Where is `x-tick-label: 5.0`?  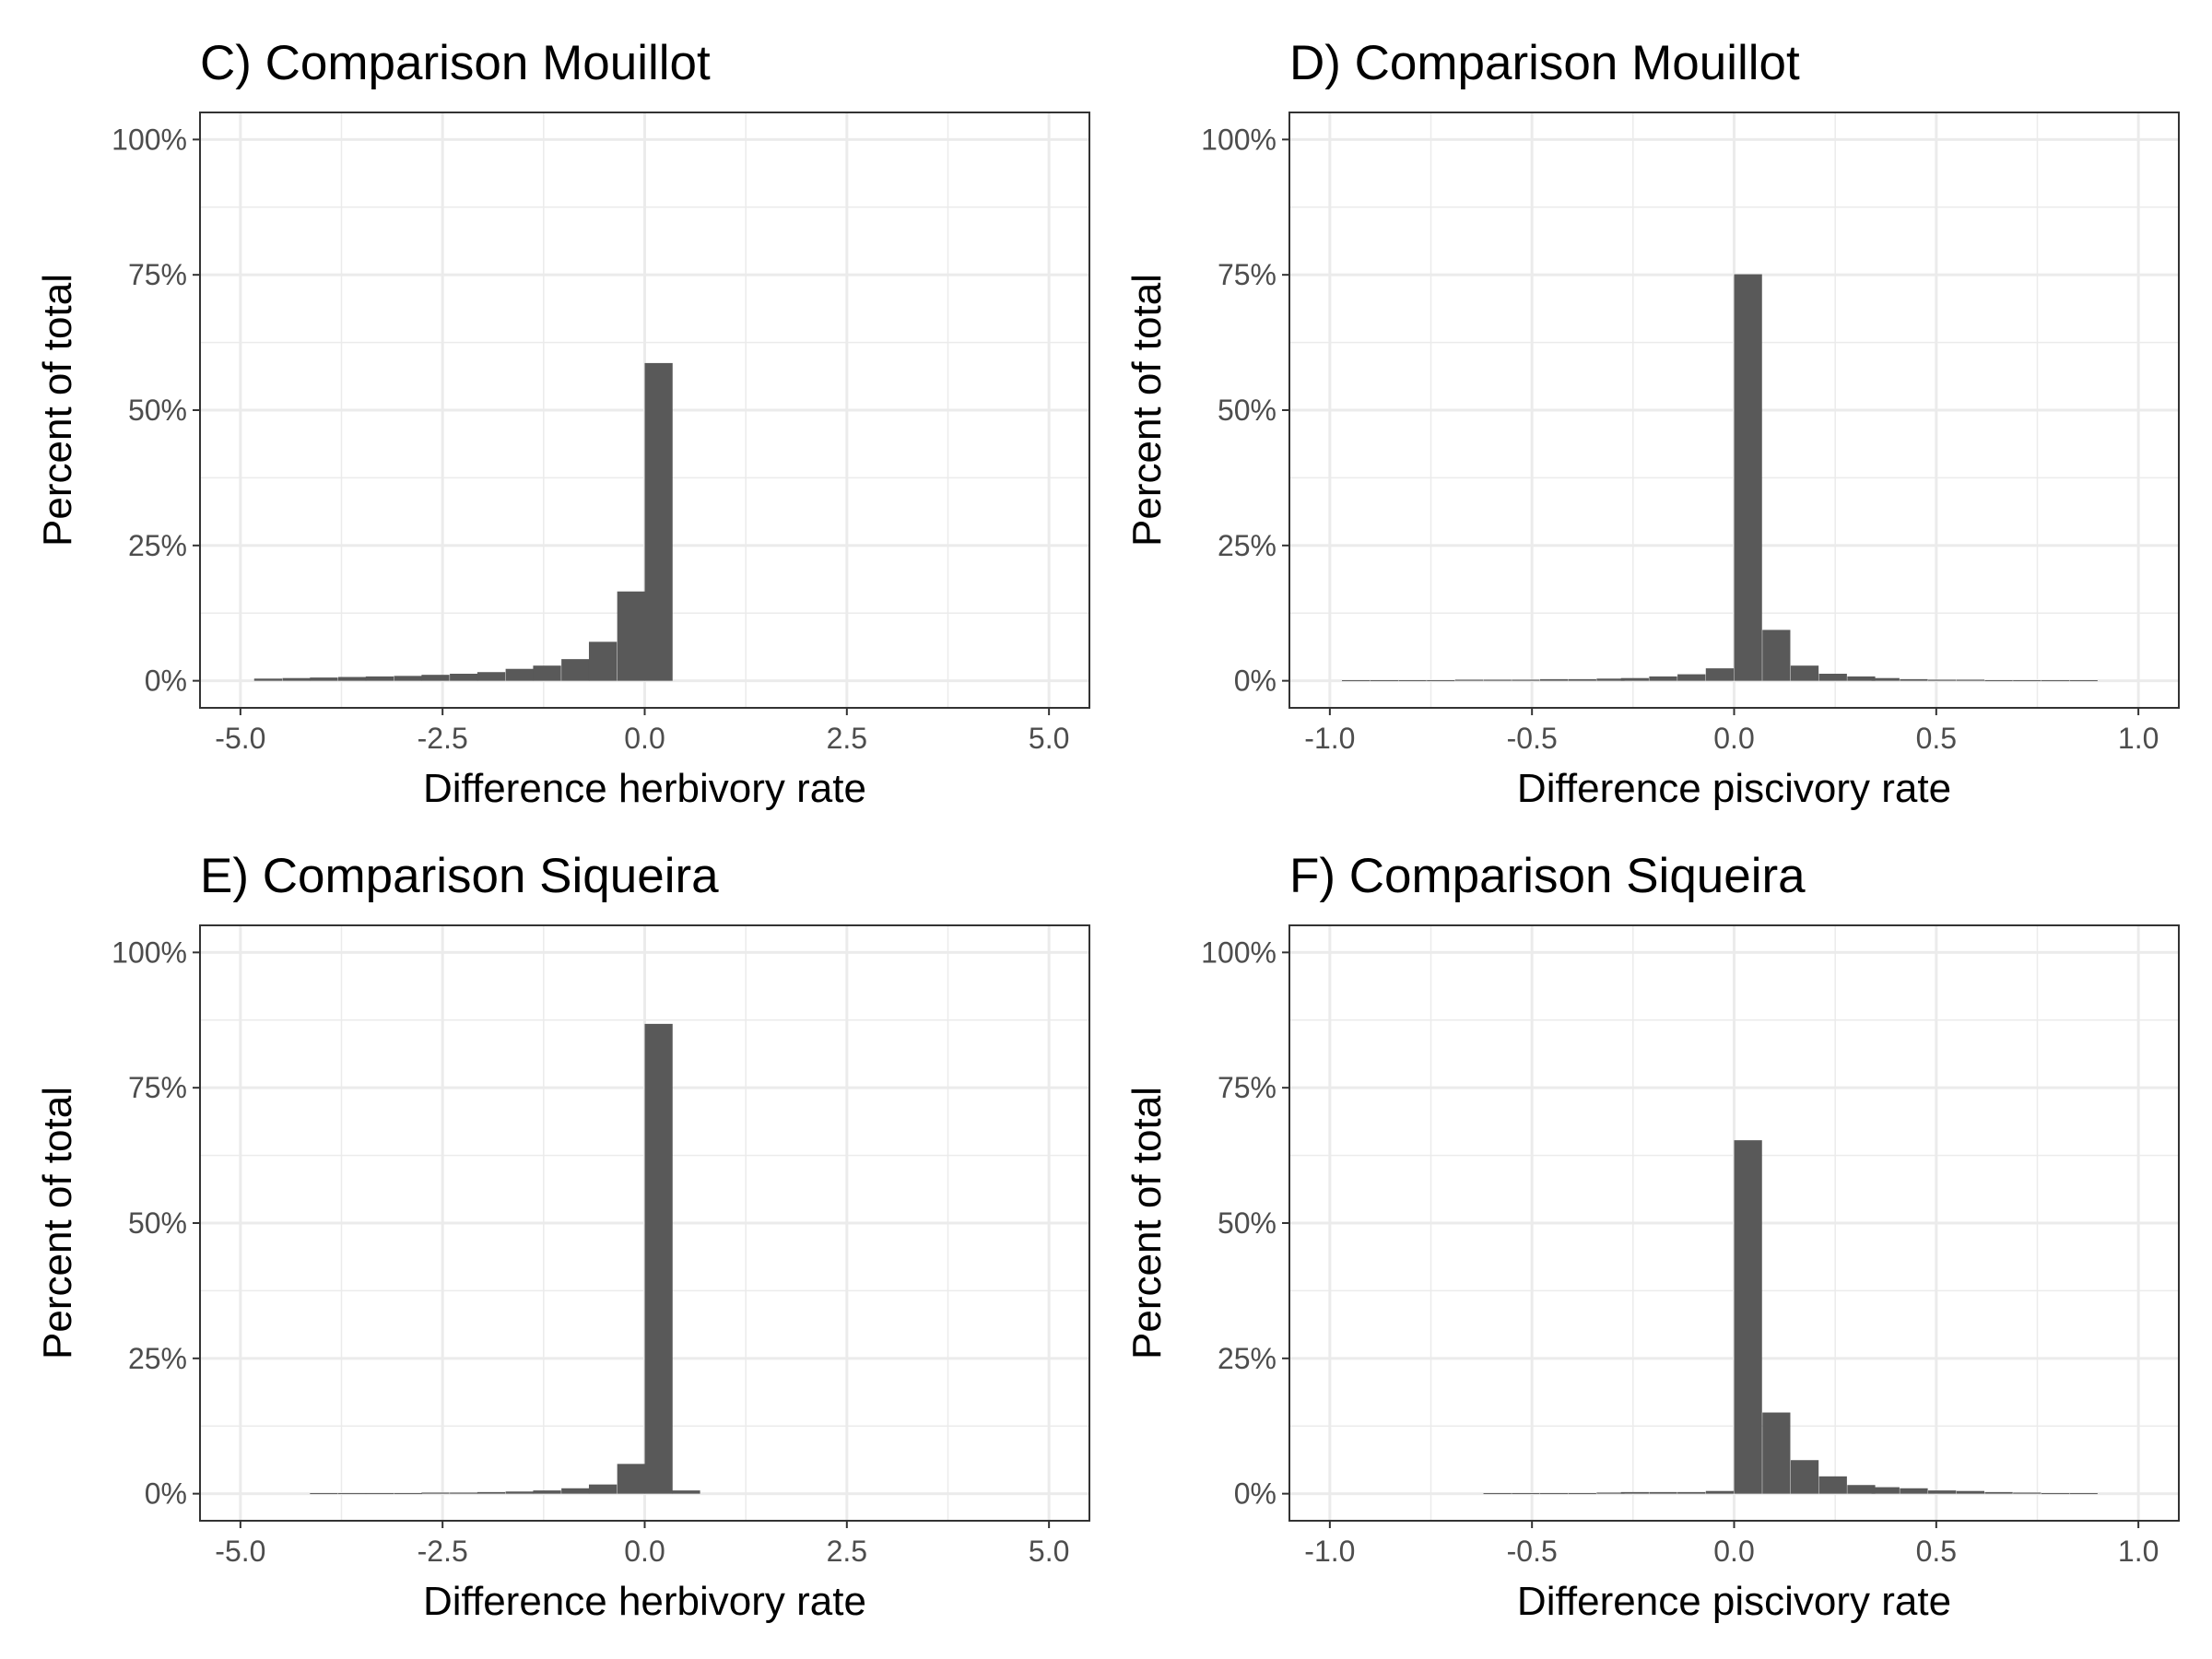 x-tick-label: 5.0 is located at coordinates (1049, 1551).